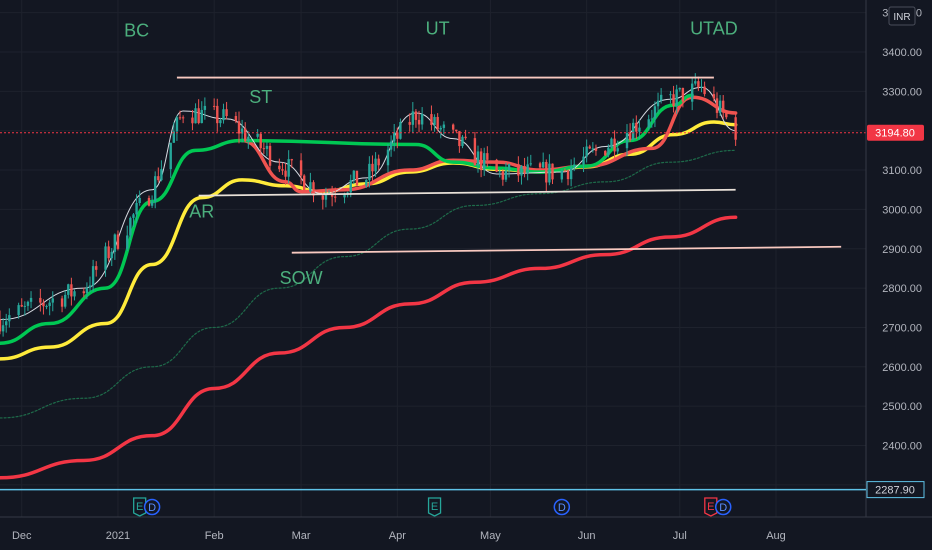 The height and width of the screenshot is (550, 932). I want to click on time-tick-label: Dec, so click(22, 536).